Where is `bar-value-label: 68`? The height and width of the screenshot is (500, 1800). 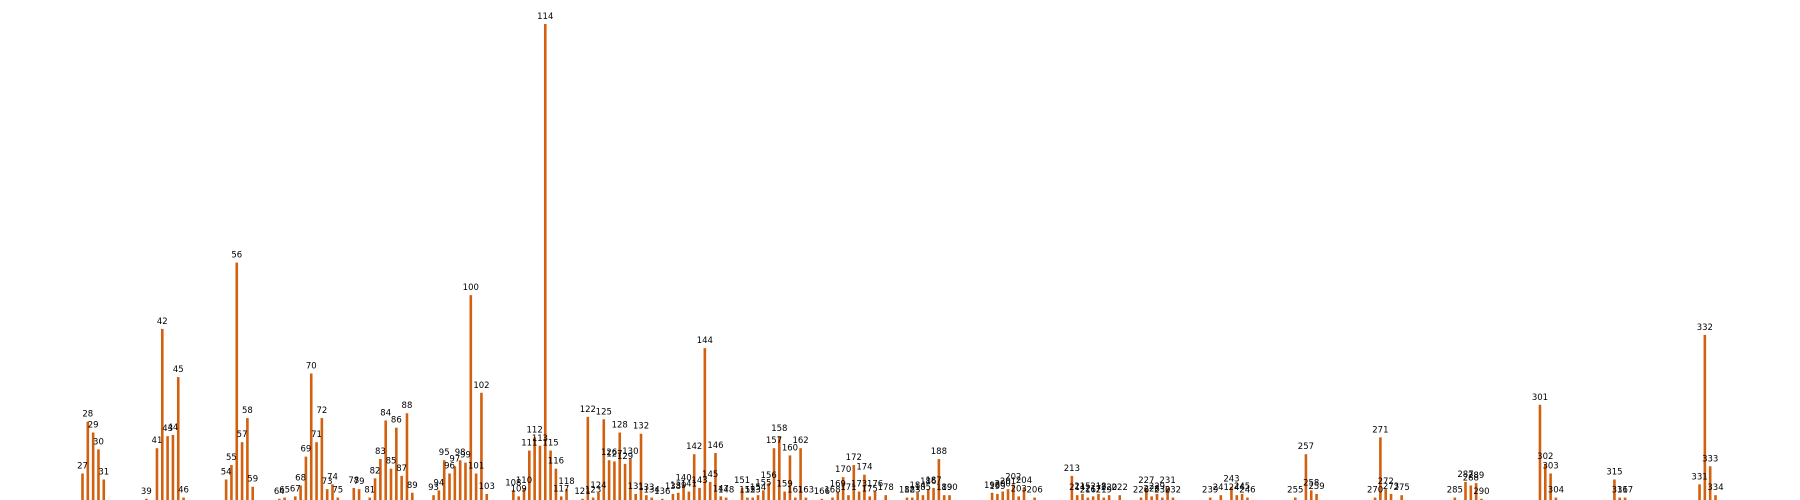 bar-value-label: 68 is located at coordinates (300, 479).